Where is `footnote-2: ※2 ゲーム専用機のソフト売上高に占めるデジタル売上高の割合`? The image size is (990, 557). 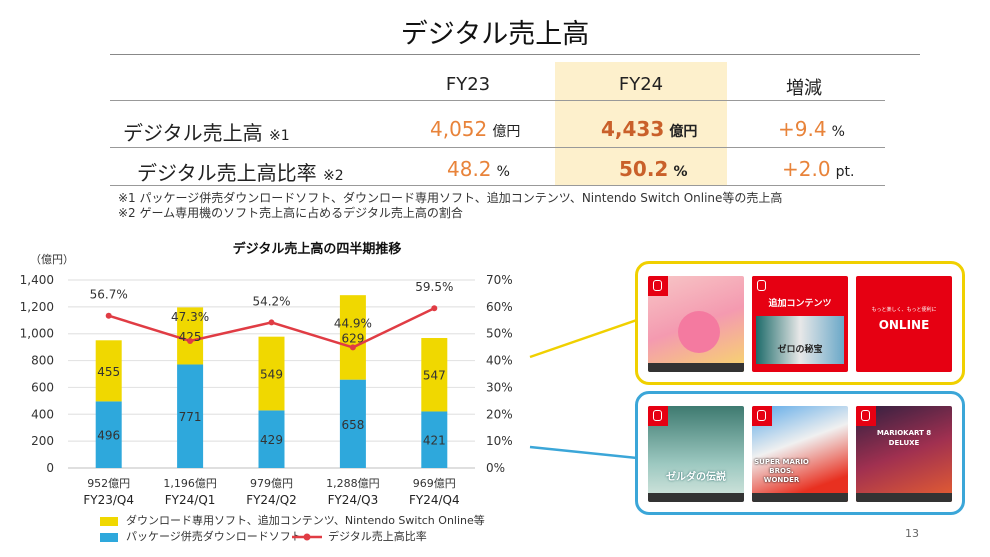
footnote-2: ※2 ゲーム専用機のソフト売上高に占めるデジタル売上高の割合 is located at coordinates (290, 213).